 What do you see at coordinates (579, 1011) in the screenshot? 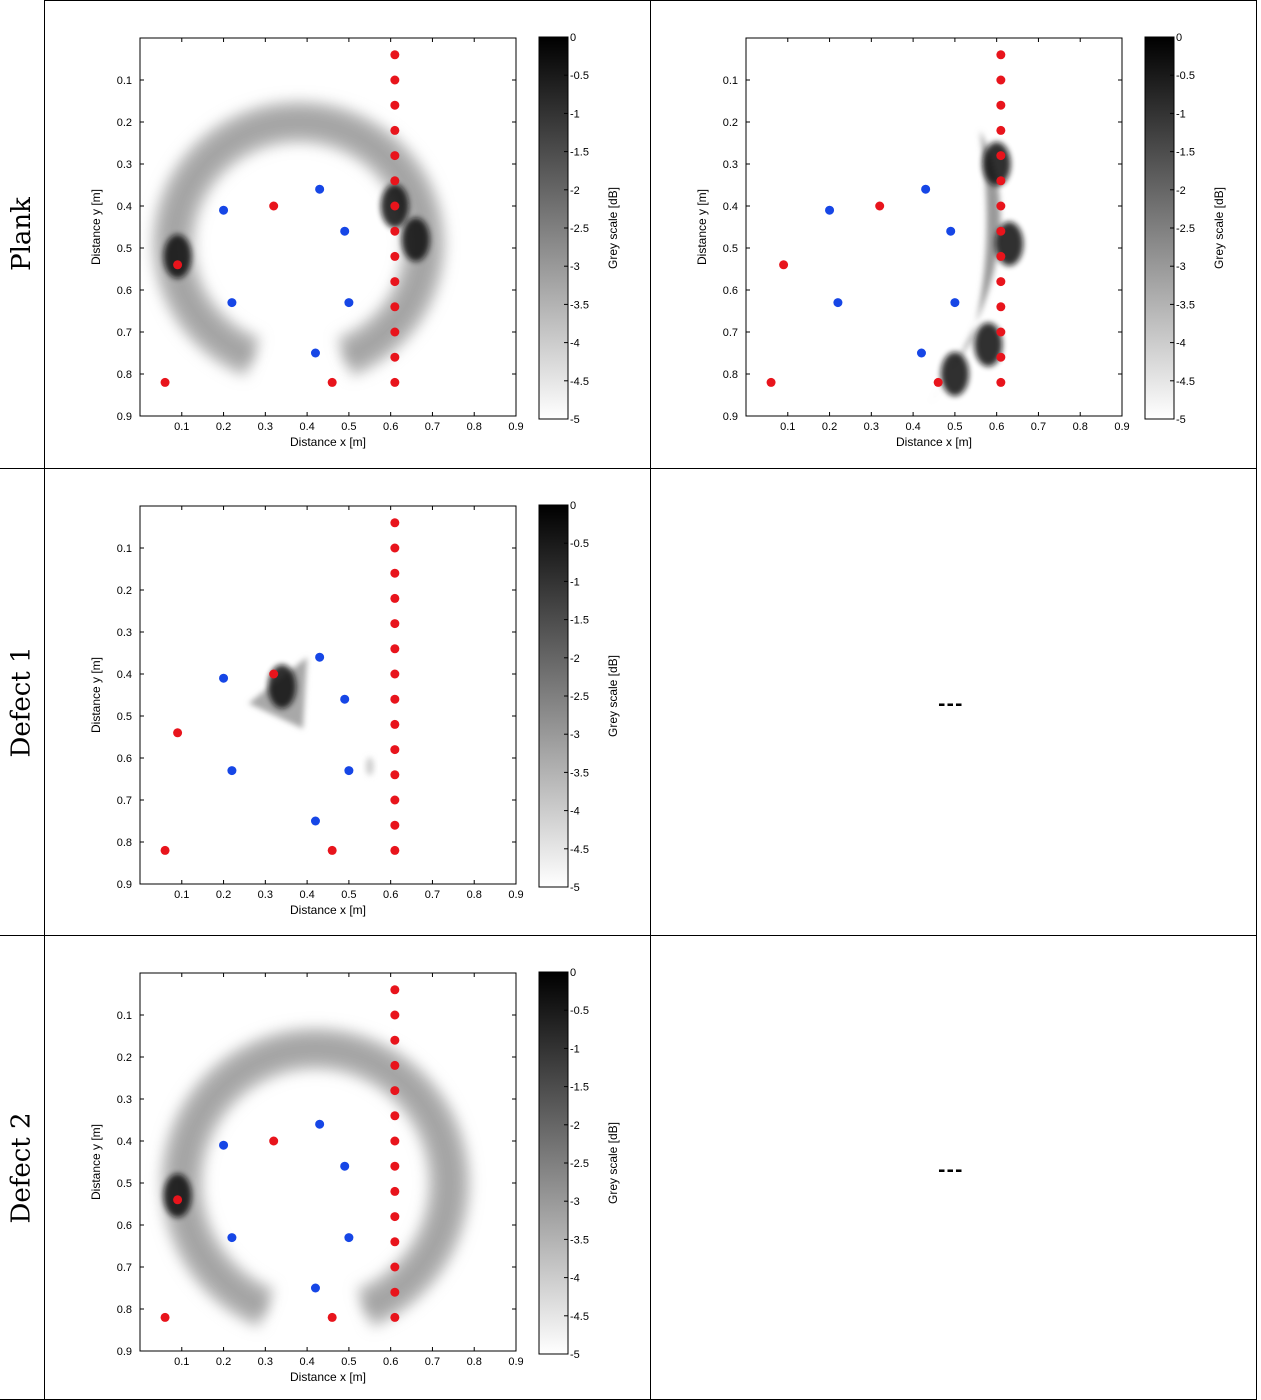
I see `colorbar-tick-label: -0.5` at bounding box center [579, 1011].